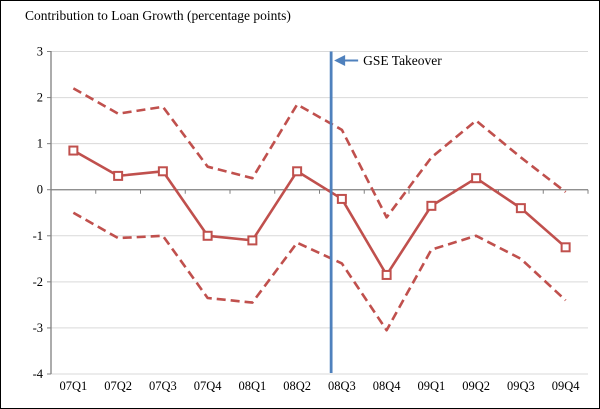 This screenshot has width=600, height=409. Describe the element at coordinates (40, 52) in the screenshot. I see `y-tick-label: 3` at that location.